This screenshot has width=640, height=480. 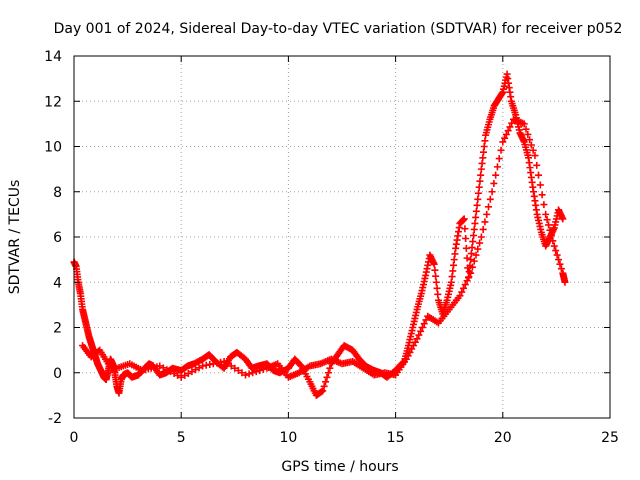 What do you see at coordinates (57, 283) in the screenshot?
I see `y-tick-label: 4` at bounding box center [57, 283].